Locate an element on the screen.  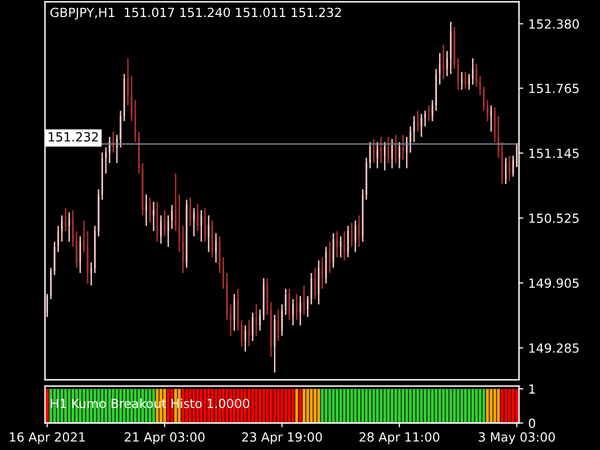
y-tick-label: 1 is located at coordinates (532, 389).